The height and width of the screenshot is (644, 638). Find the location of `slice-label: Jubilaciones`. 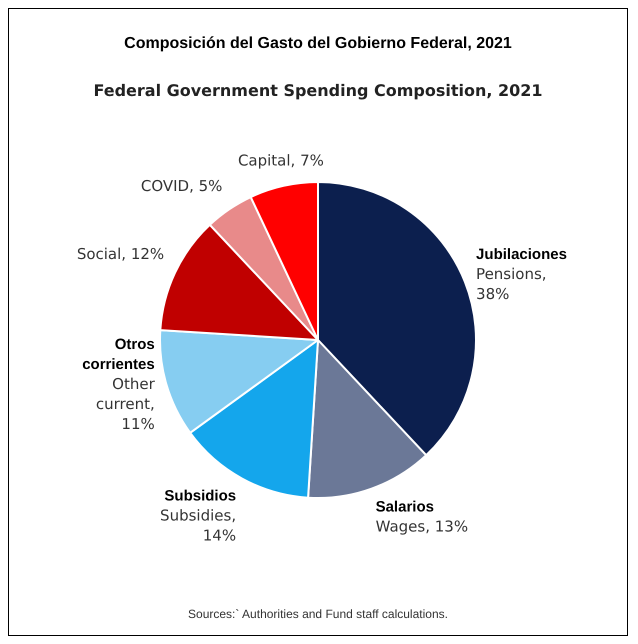

slice-label: Jubilaciones is located at coordinates (521, 255).